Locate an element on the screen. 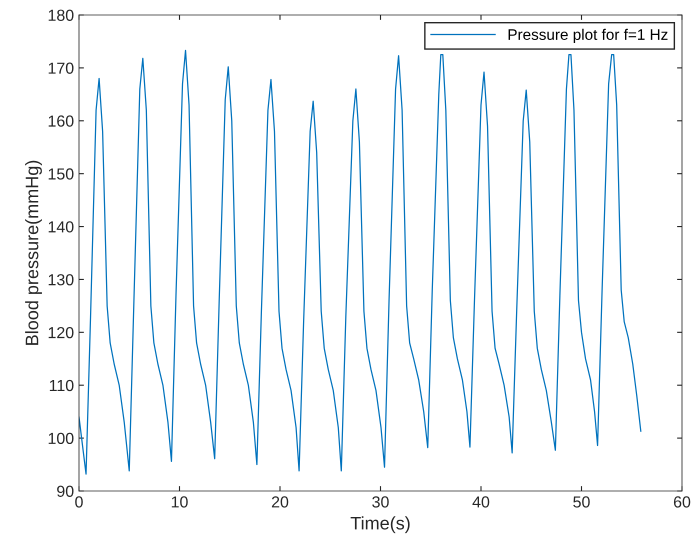  y-tick-label: 100 is located at coordinates (61, 438).